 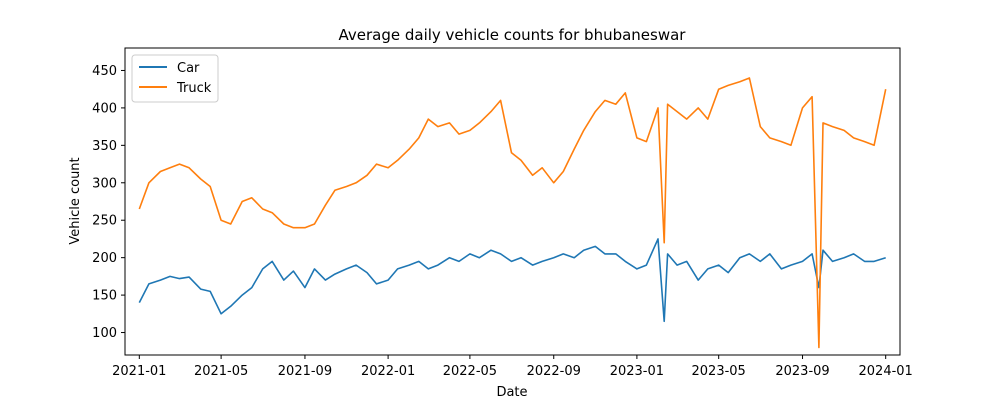 What do you see at coordinates (104, 108) in the screenshot?
I see `y-tick-label: 400` at bounding box center [104, 108].